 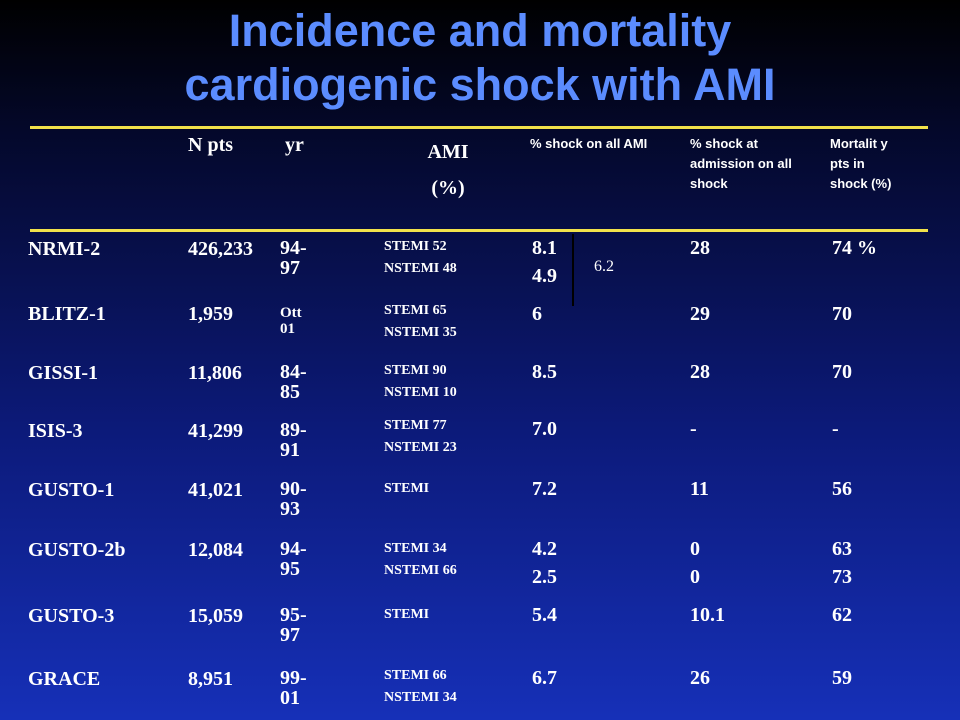 I want to click on ami-type-2: NSTEMI 23, so click(x=420, y=447).